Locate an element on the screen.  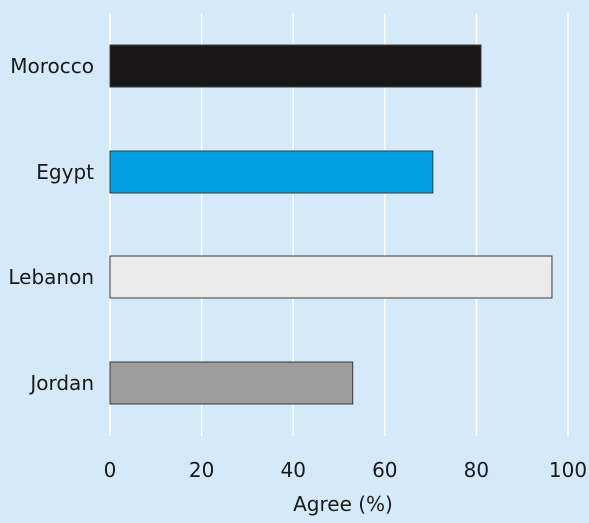
category-labels: Morocco Egypt Lebanon Jordan is located at coordinates (51, 224).